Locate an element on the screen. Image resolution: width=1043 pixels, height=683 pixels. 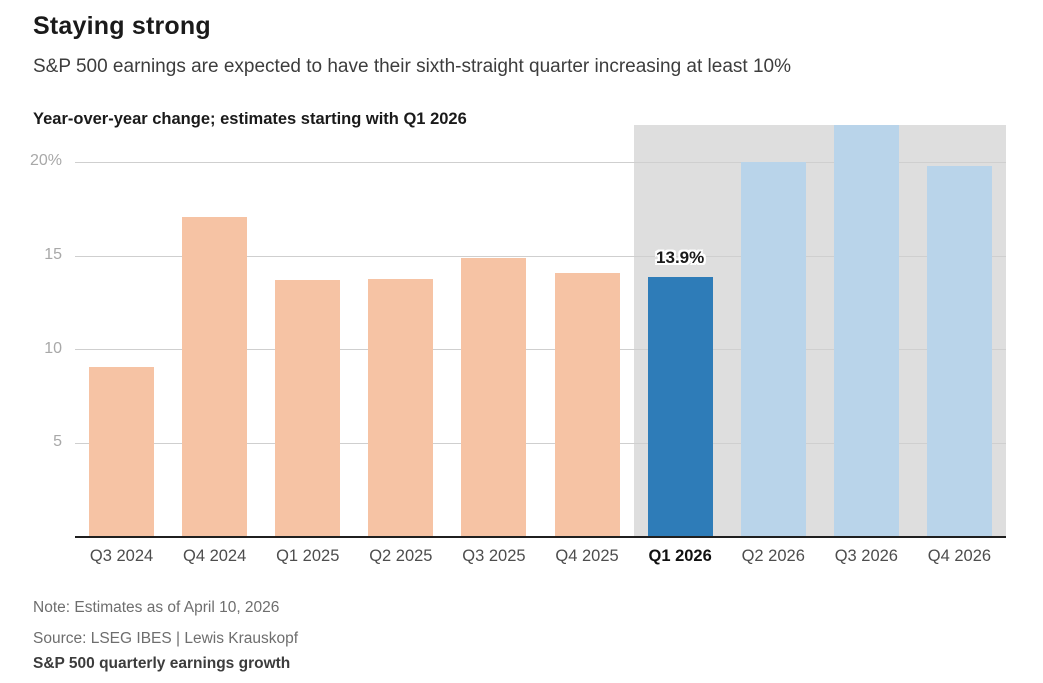
x-axis-label: Q2 2025 is located at coordinates (401, 556).